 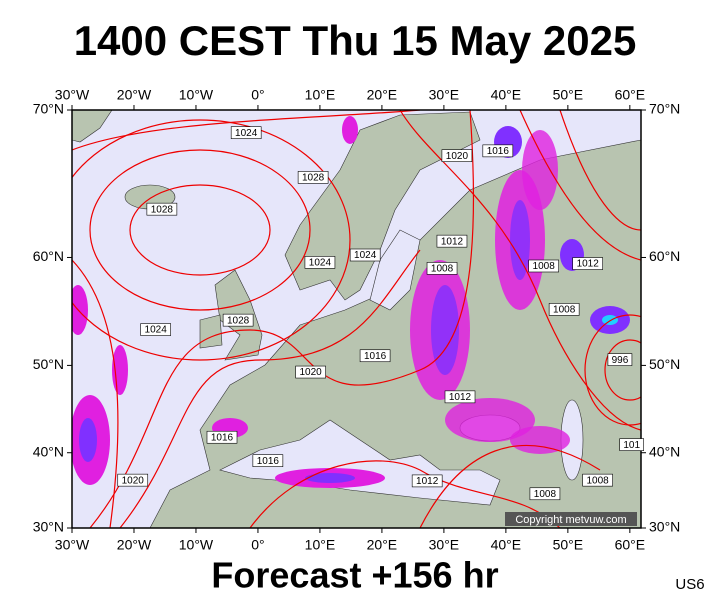 I want to click on lon-label-bottom: 30°E, so click(x=444, y=545).